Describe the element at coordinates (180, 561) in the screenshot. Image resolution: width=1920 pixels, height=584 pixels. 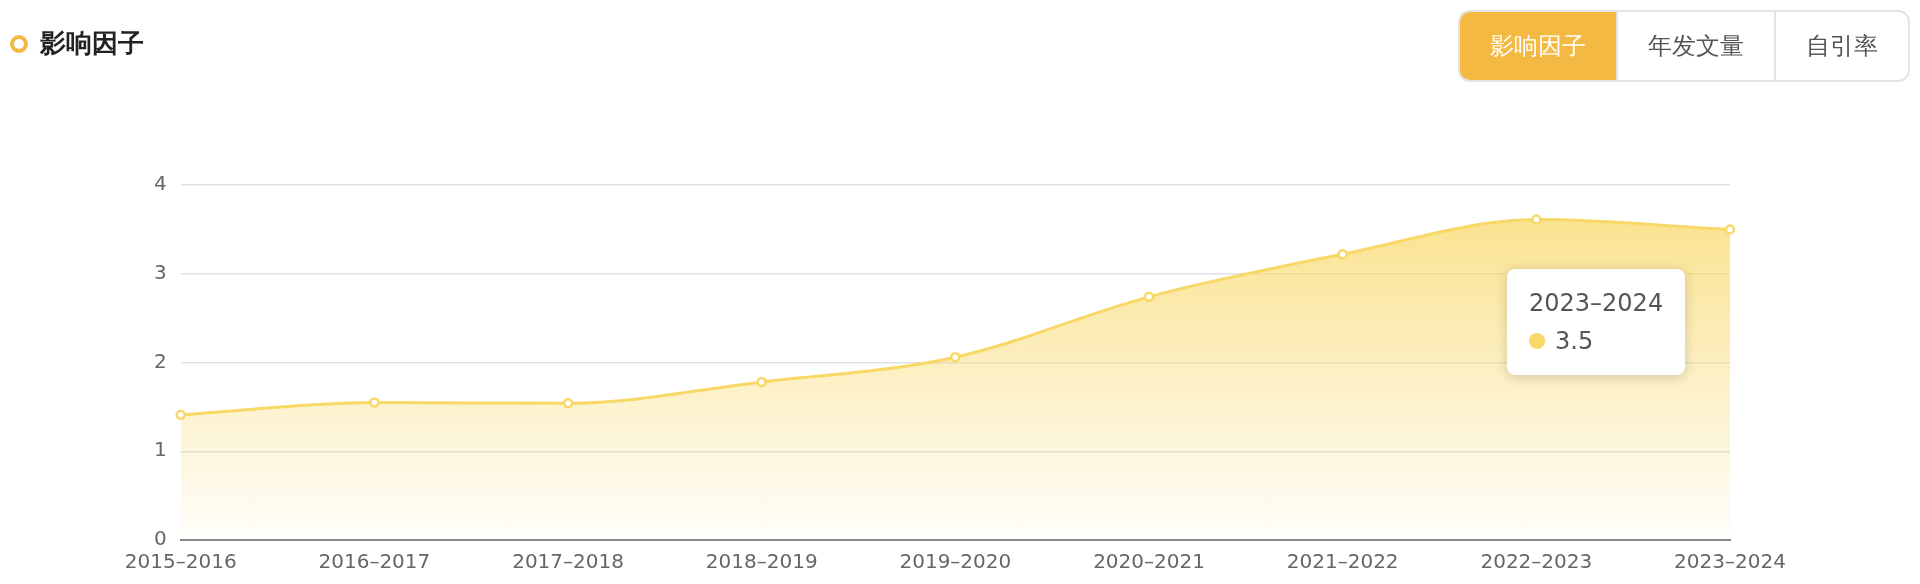
I see `x-tick-label: 2015–2016` at that location.